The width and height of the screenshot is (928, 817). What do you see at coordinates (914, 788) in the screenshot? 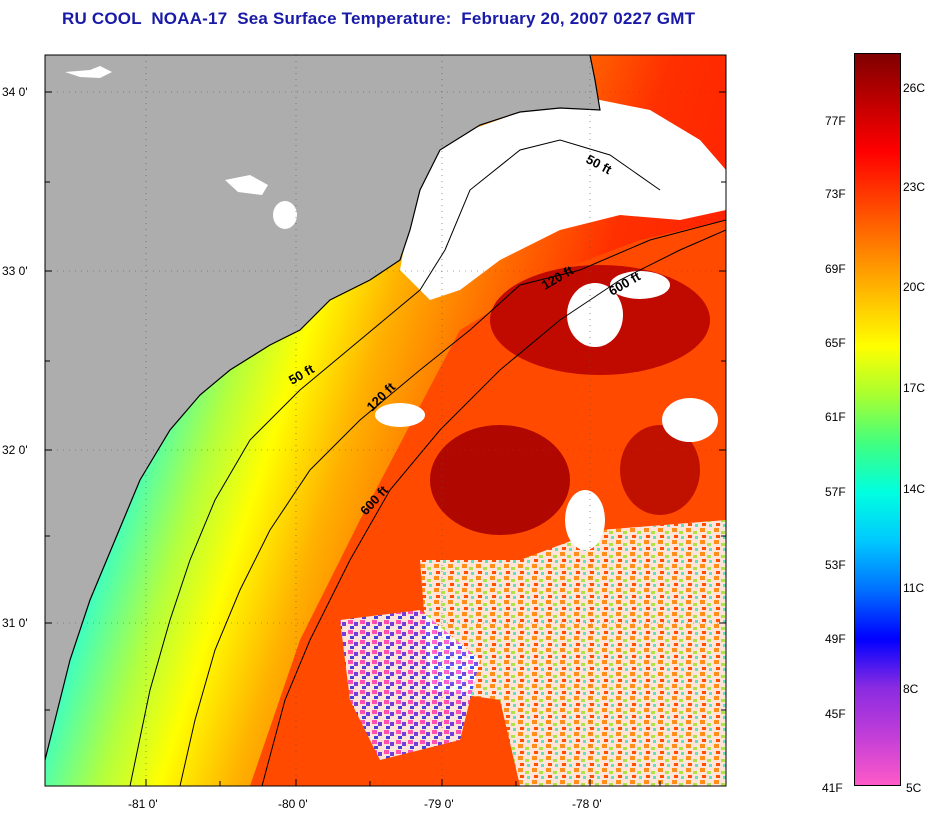
I see `colorbar-celsius-label: 5C` at bounding box center [914, 788].